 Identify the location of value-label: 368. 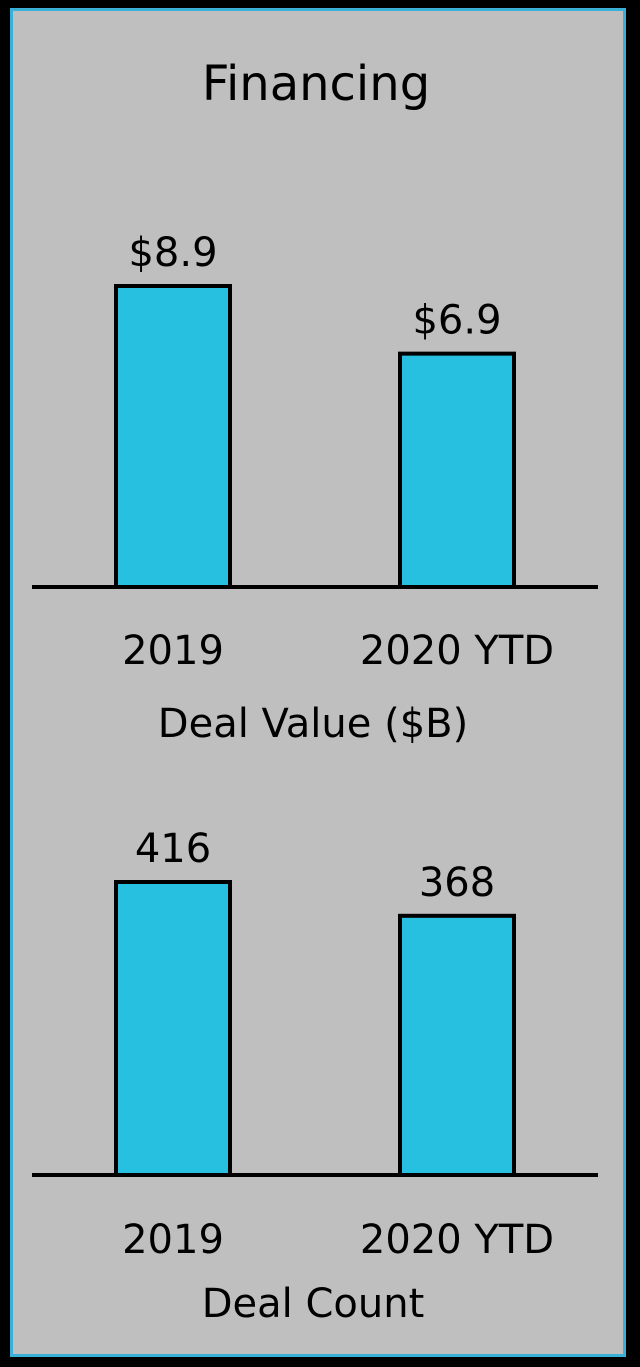
(457, 883).